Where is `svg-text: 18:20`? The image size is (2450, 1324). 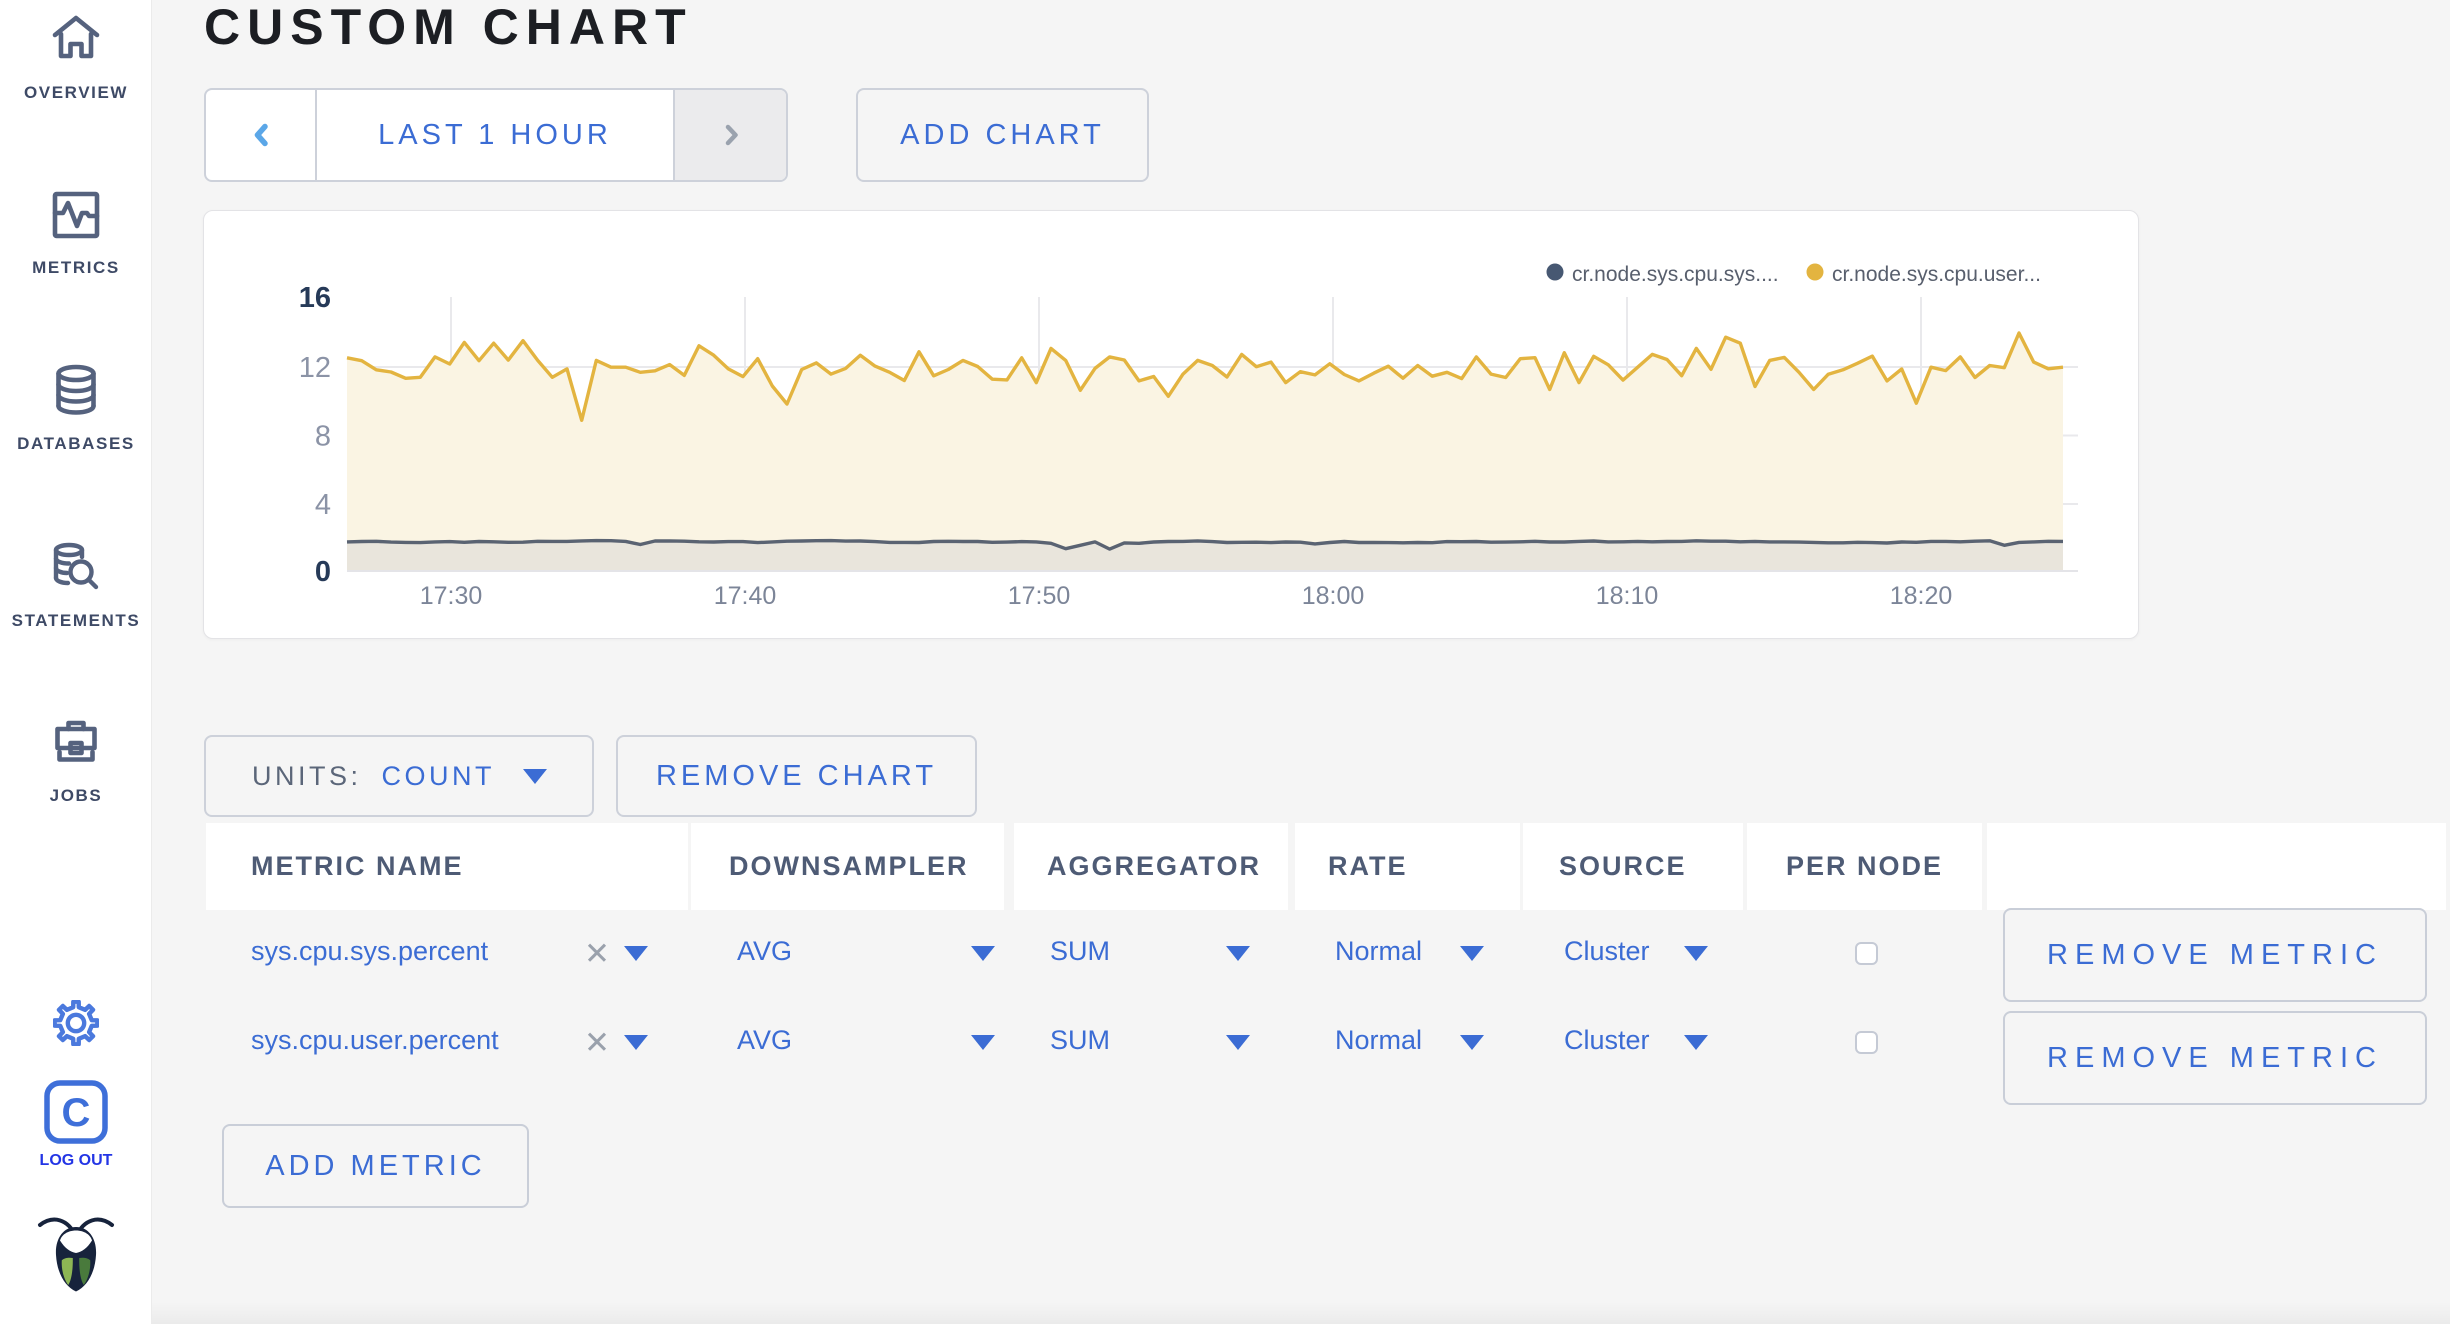
svg-text: 18:20 is located at coordinates (1921, 596).